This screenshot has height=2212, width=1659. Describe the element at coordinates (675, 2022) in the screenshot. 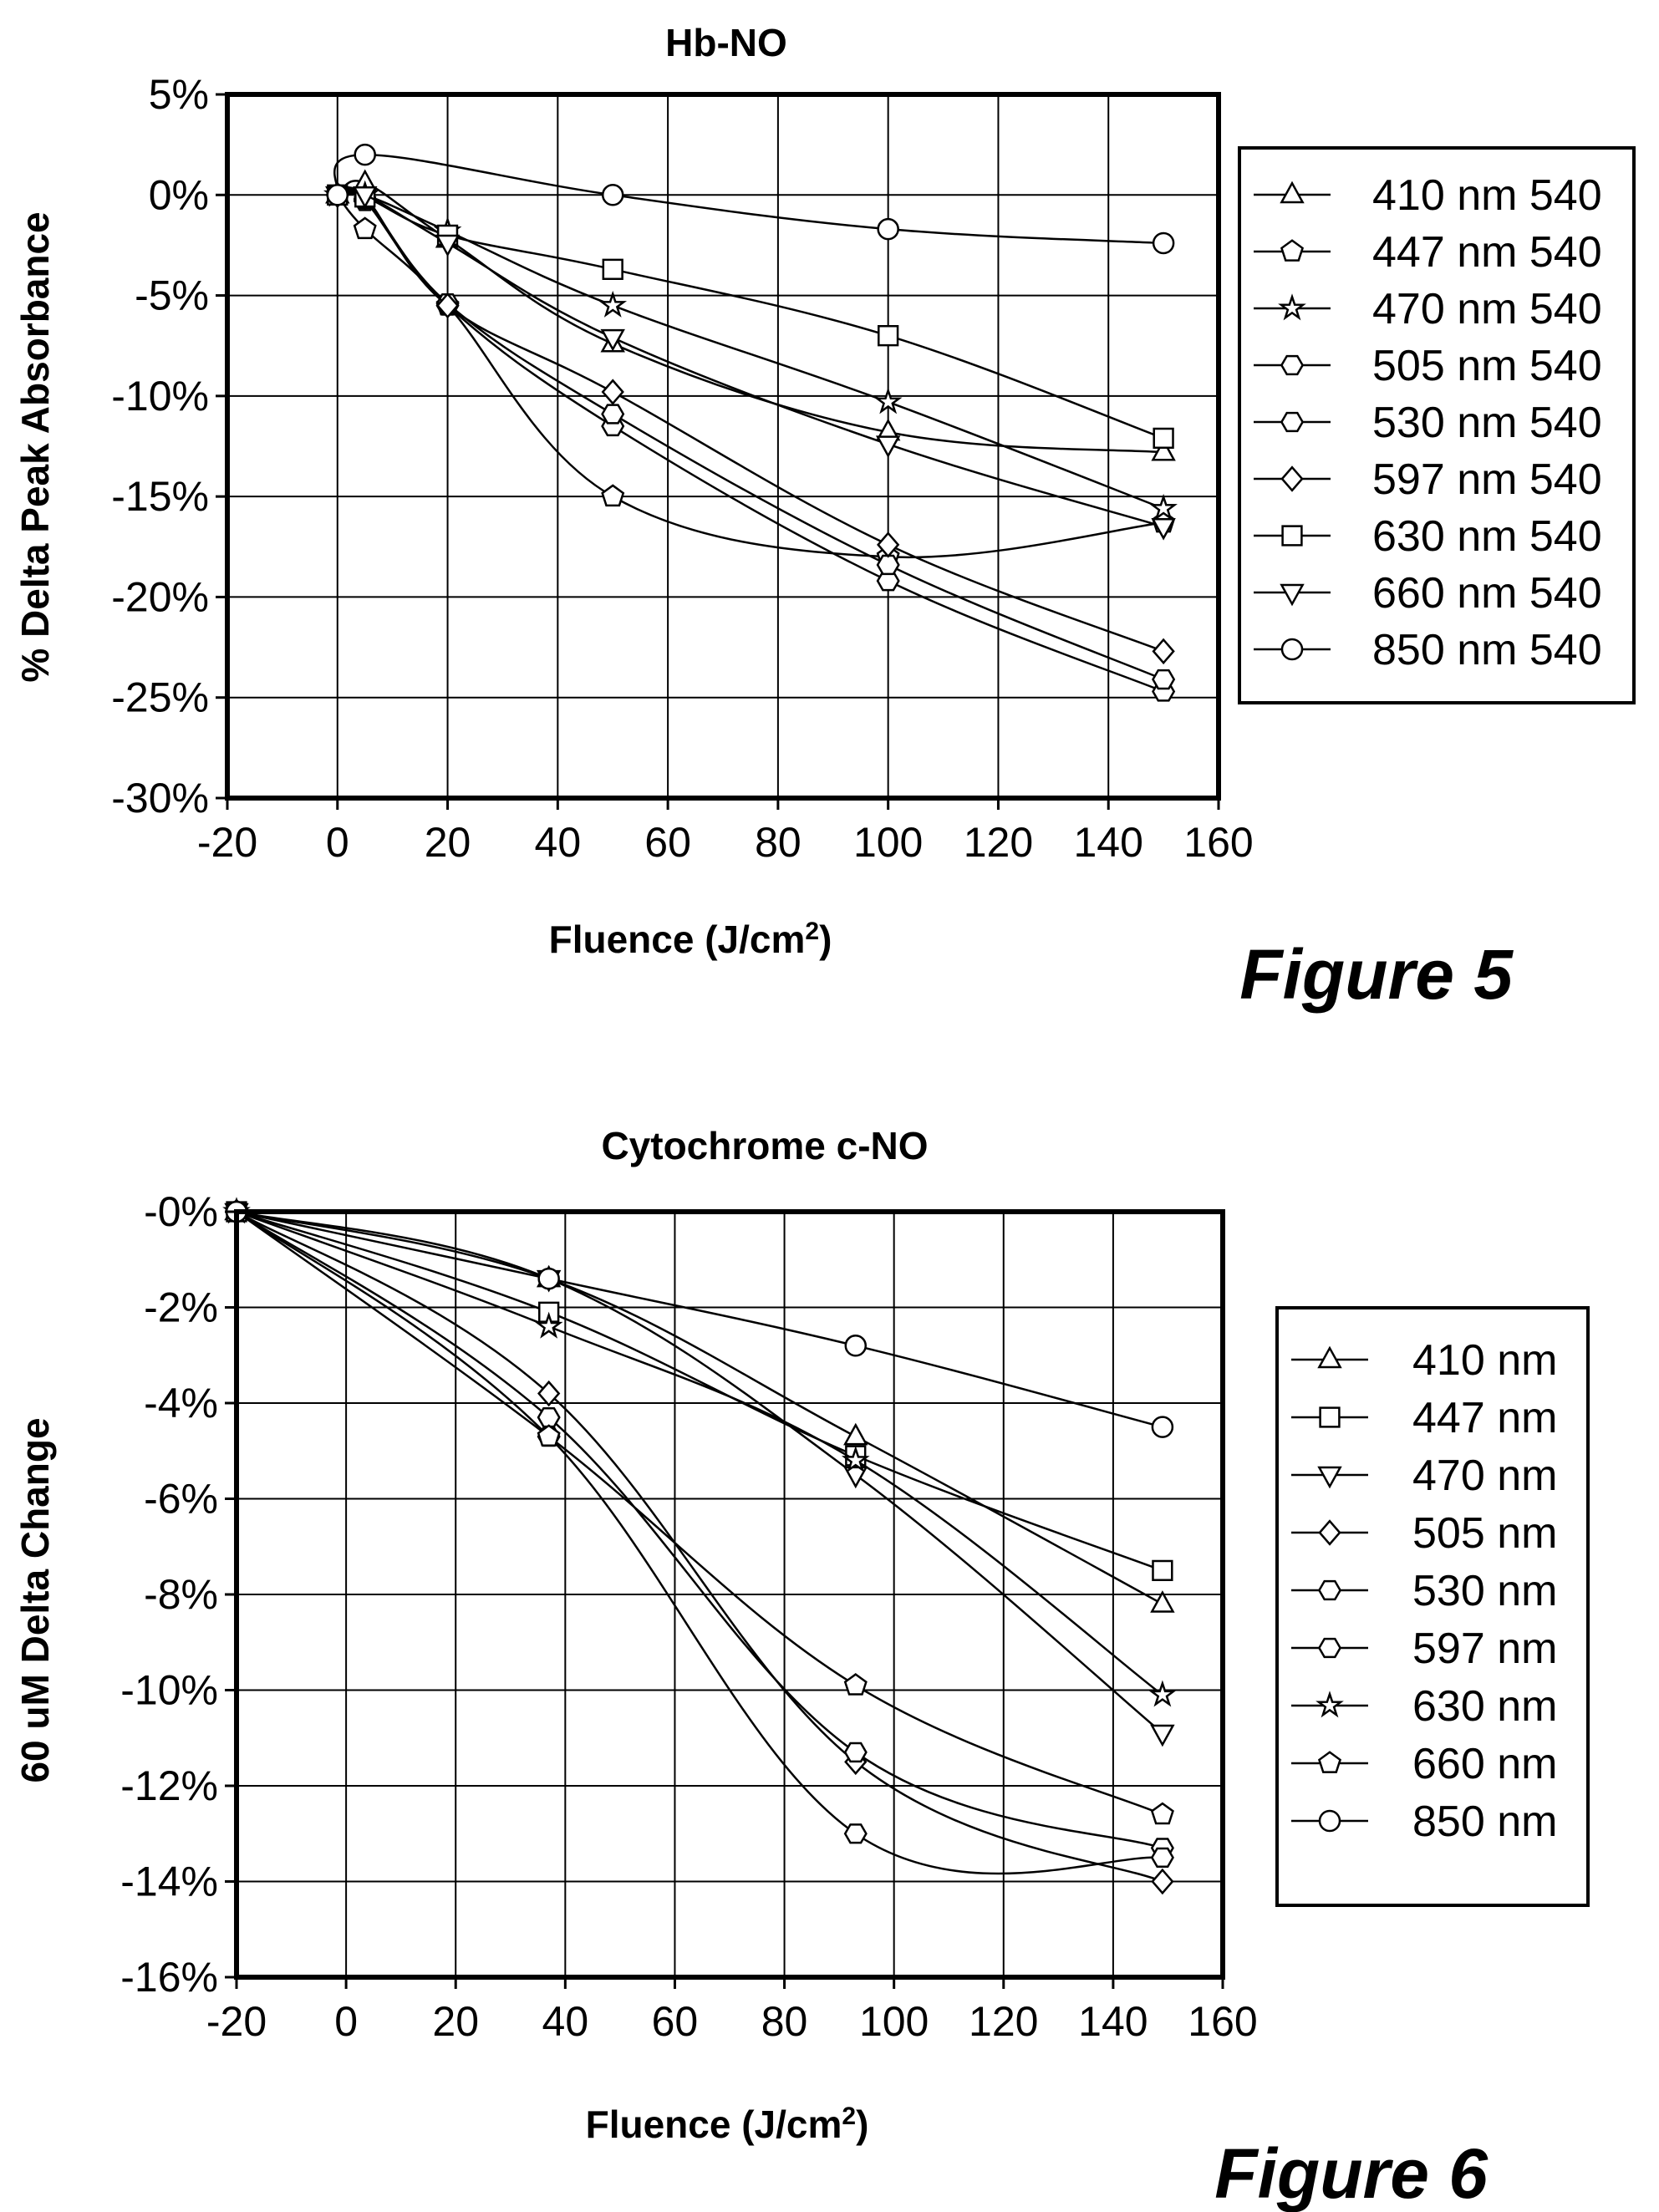

I see `x-tick-label-60: 60` at that location.